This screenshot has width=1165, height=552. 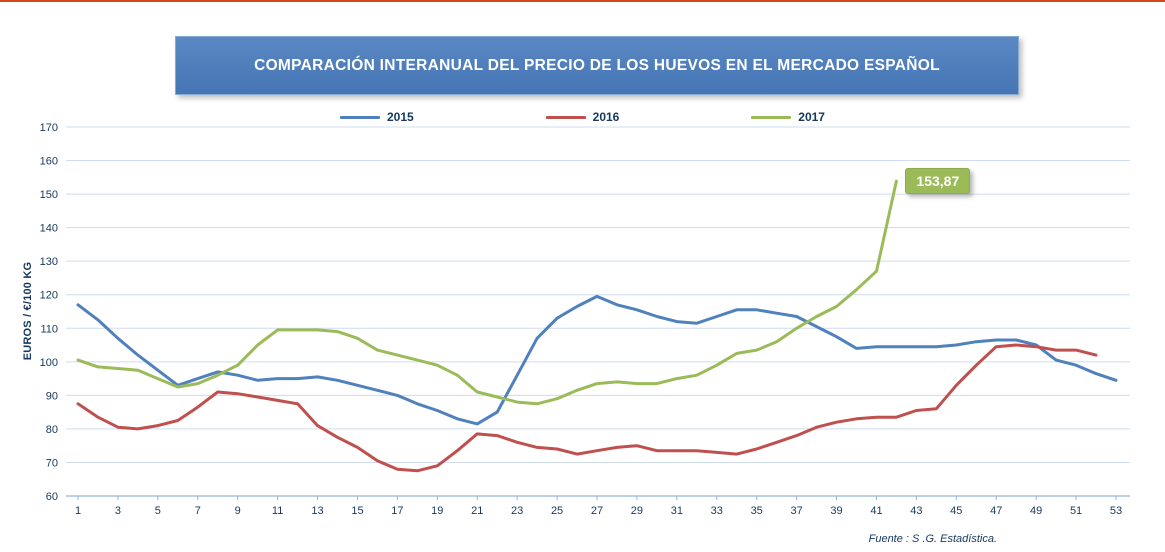 What do you see at coordinates (996, 511) in the screenshot?
I see `x-tick-label: 47` at bounding box center [996, 511].